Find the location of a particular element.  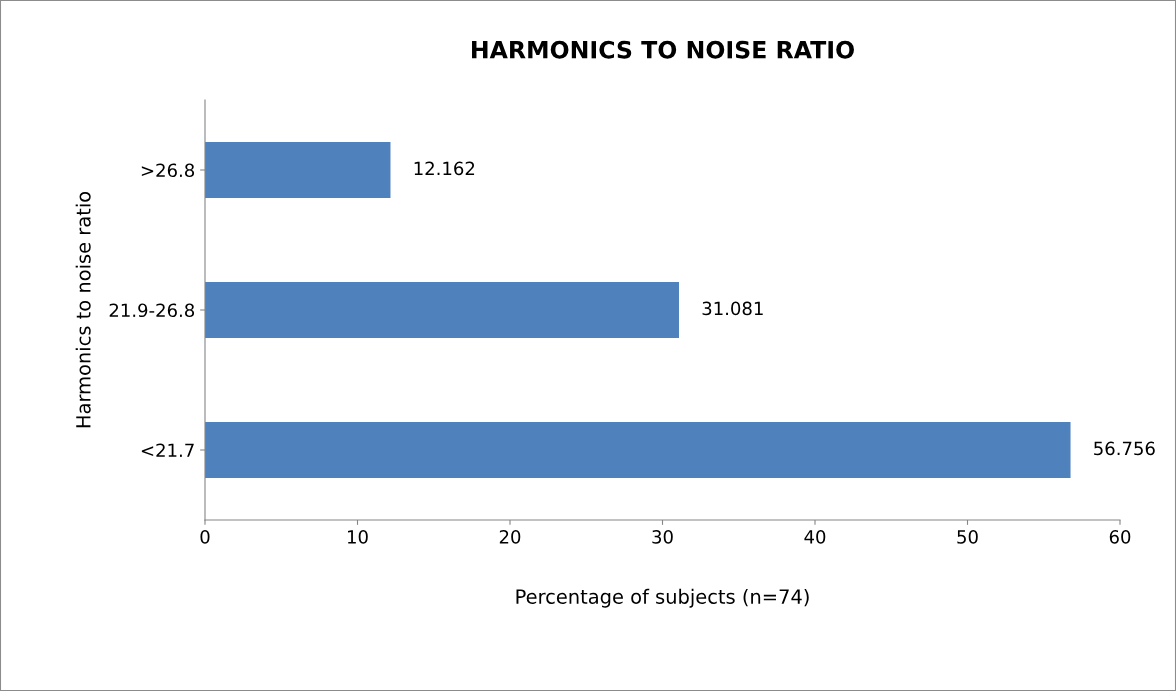

data-label: 31.081 is located at coordinates (732, 308).